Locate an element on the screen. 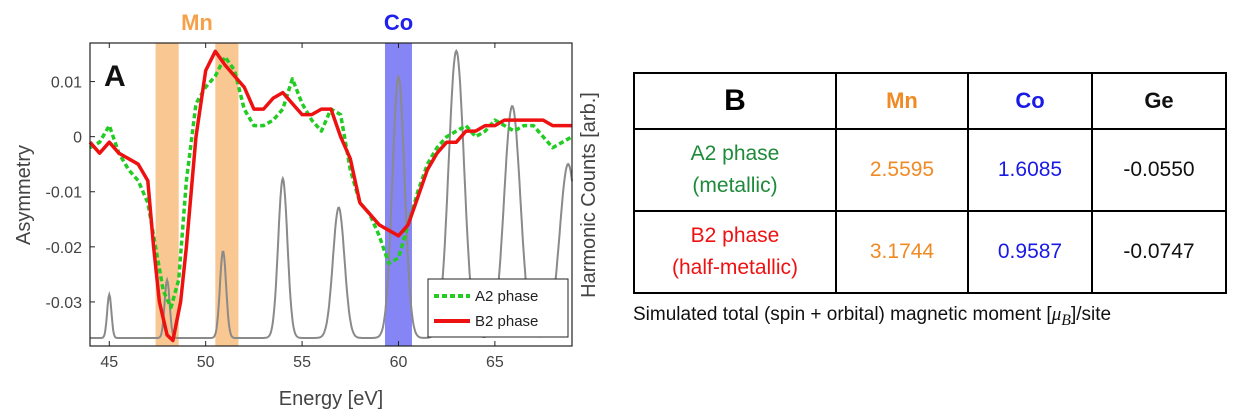 The width and height of the screenshot is (1250, 420). phase-type: (half-metallic) is located at coordinates (735, 267).